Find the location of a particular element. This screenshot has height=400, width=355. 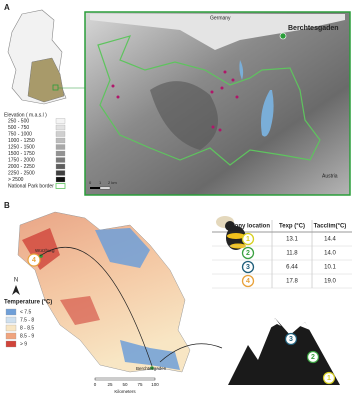

mountain-markers: 1 2 3 is located at coordinates (310, 358).